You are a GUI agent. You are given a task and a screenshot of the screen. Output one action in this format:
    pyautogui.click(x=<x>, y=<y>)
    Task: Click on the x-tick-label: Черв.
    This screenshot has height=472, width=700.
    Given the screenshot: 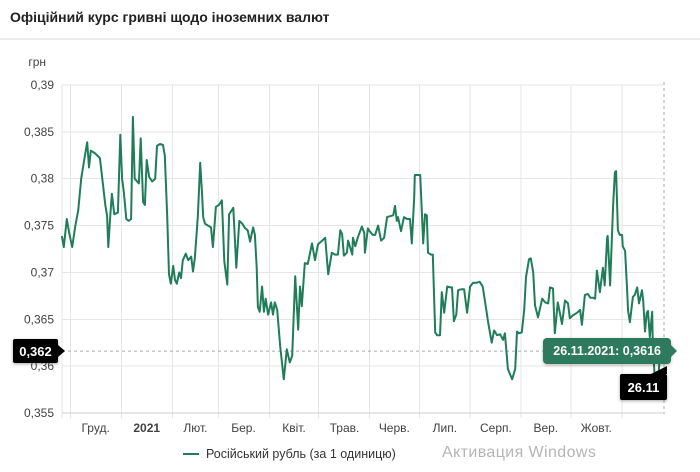 What is the action you would take?
    pyautogui.click(x=394, y=428)
    